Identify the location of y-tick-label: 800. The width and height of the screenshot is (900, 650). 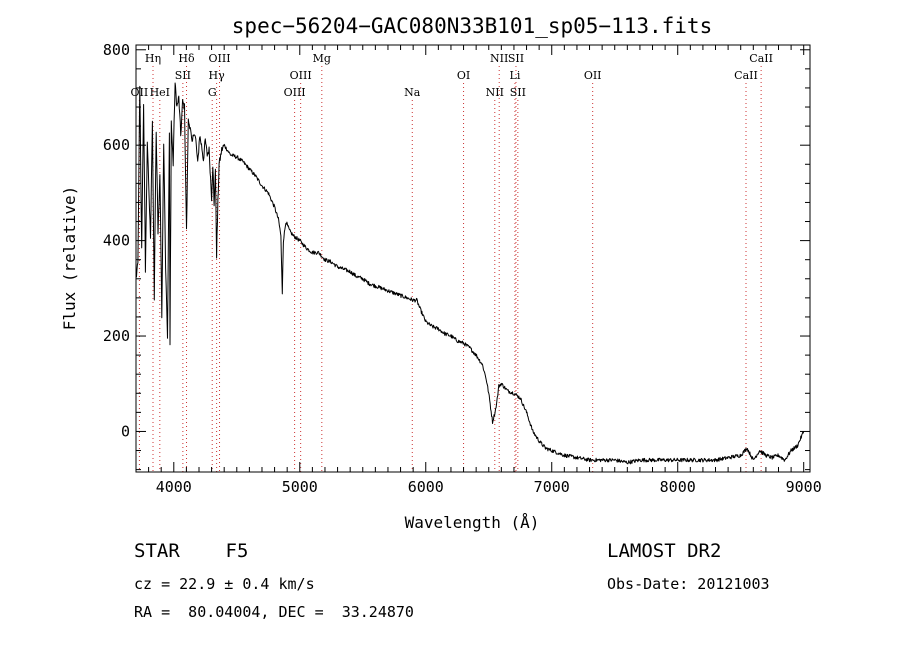
(116, 50).